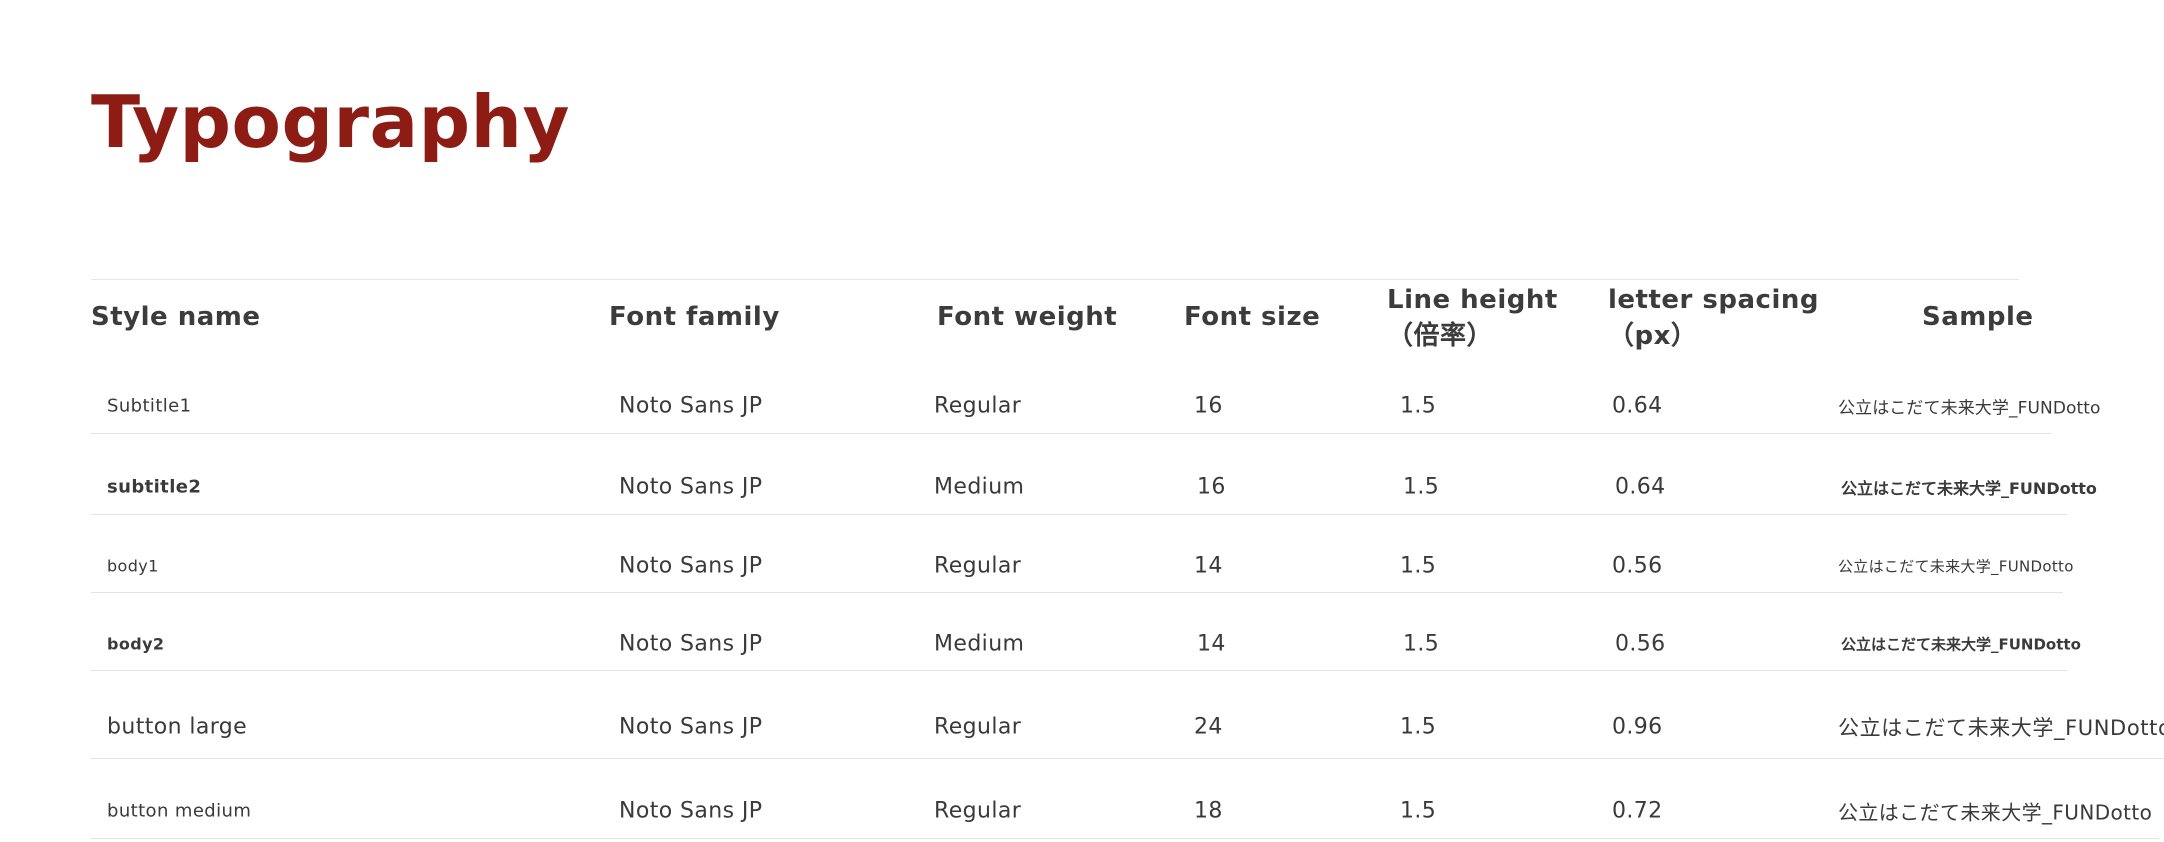 The height and width of the screenshot is (842, 2164). I want to click on header-sample: Sample, so click(1978, 317).